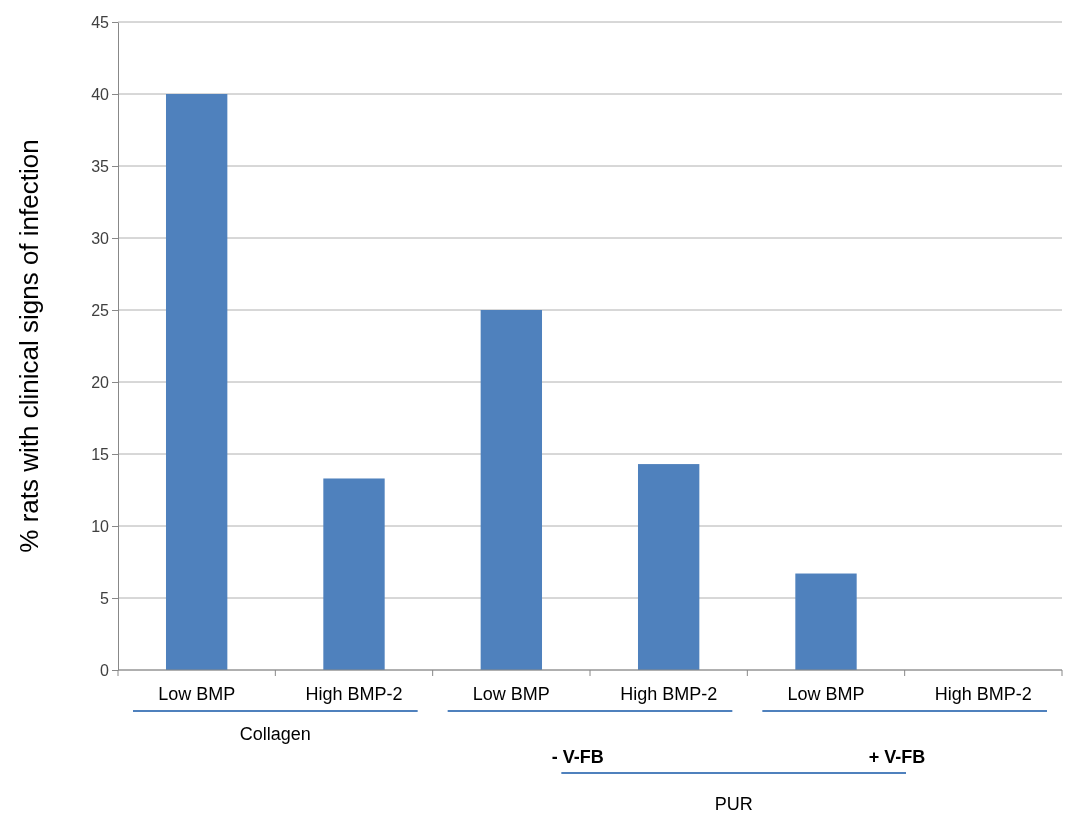 Image resolution: width=1066 pixels, height=818 pixels. Describe the element at coordinates (100, 454) in the screenshot. I see `y-tick-label: 15` at that location.